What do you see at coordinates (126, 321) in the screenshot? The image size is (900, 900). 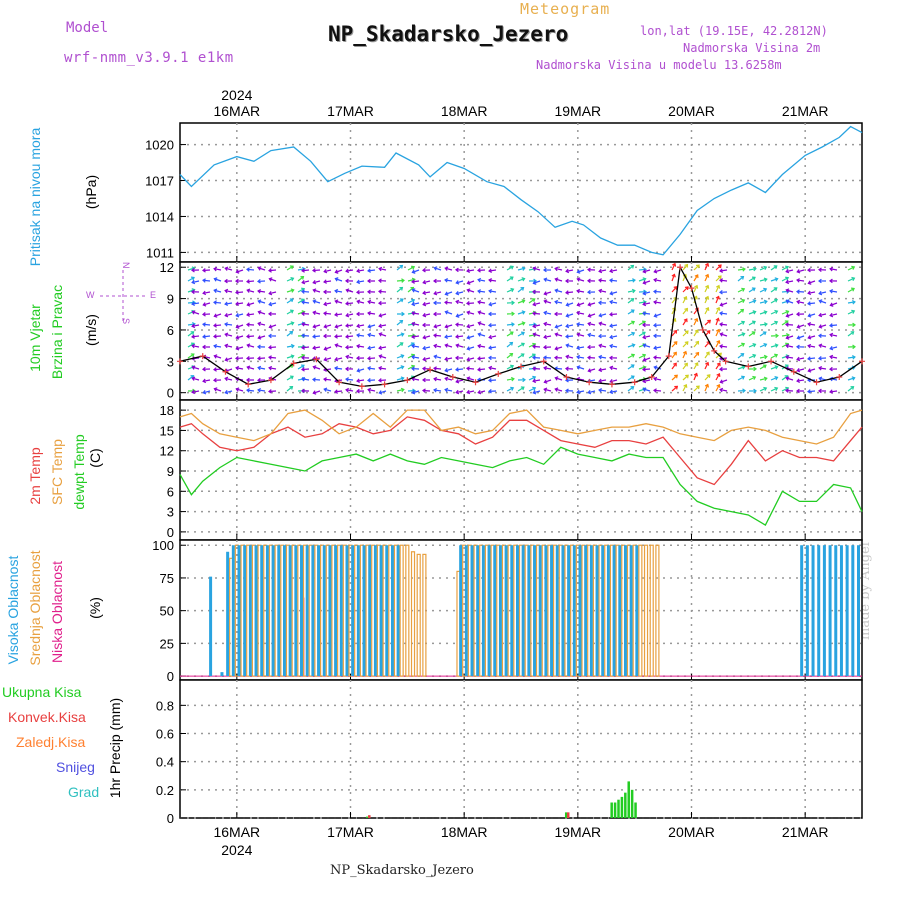 I see `wind-dir-s: S` at bounding box center [126, 321].